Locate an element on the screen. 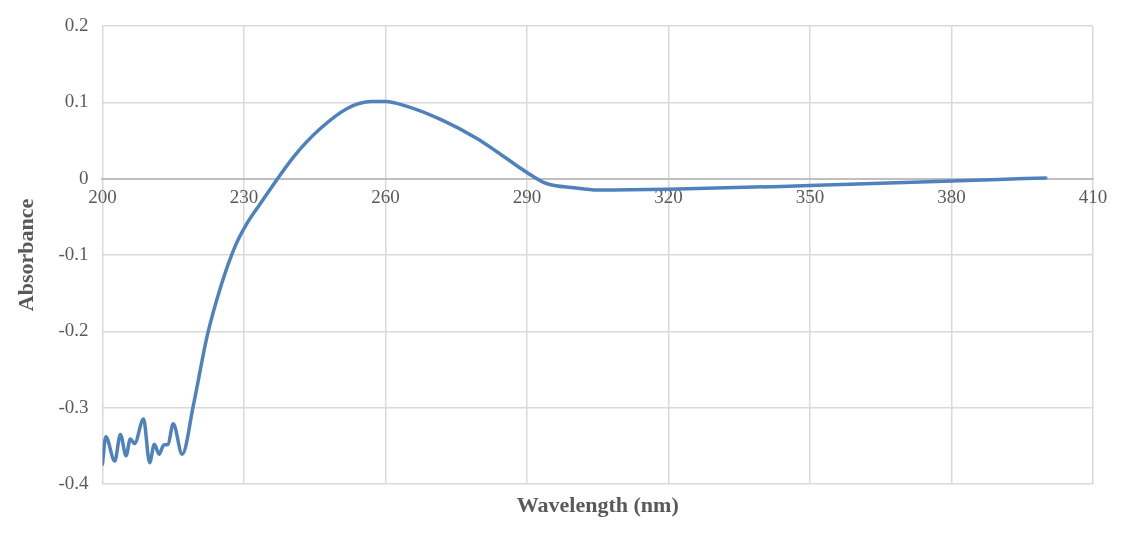 This screenshot has height=544, width=1133. y-axis-title: Absorbance is located at coordinates (25, 255).